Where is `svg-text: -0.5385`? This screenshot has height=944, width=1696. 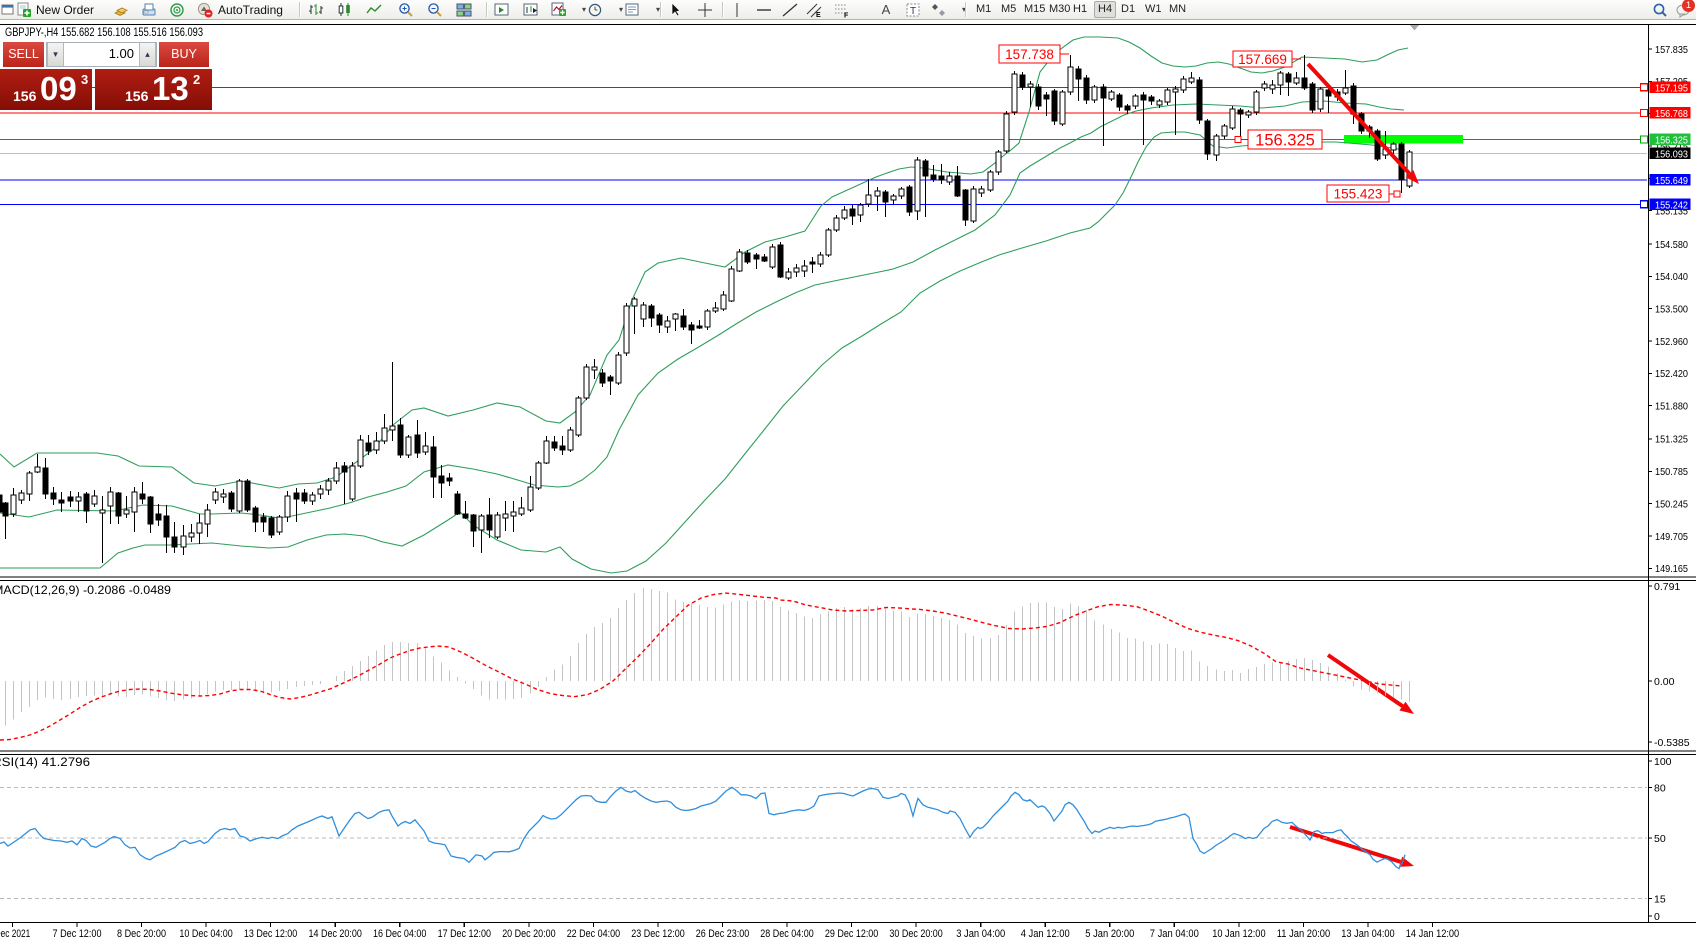 svg-text: -0.5385 is located at coordinates (1672, 743).